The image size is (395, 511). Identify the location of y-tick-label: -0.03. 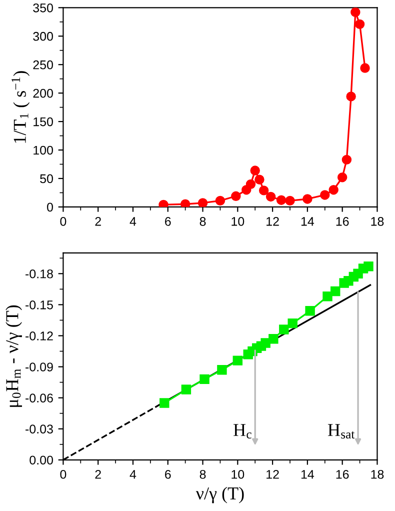
(39, 429).